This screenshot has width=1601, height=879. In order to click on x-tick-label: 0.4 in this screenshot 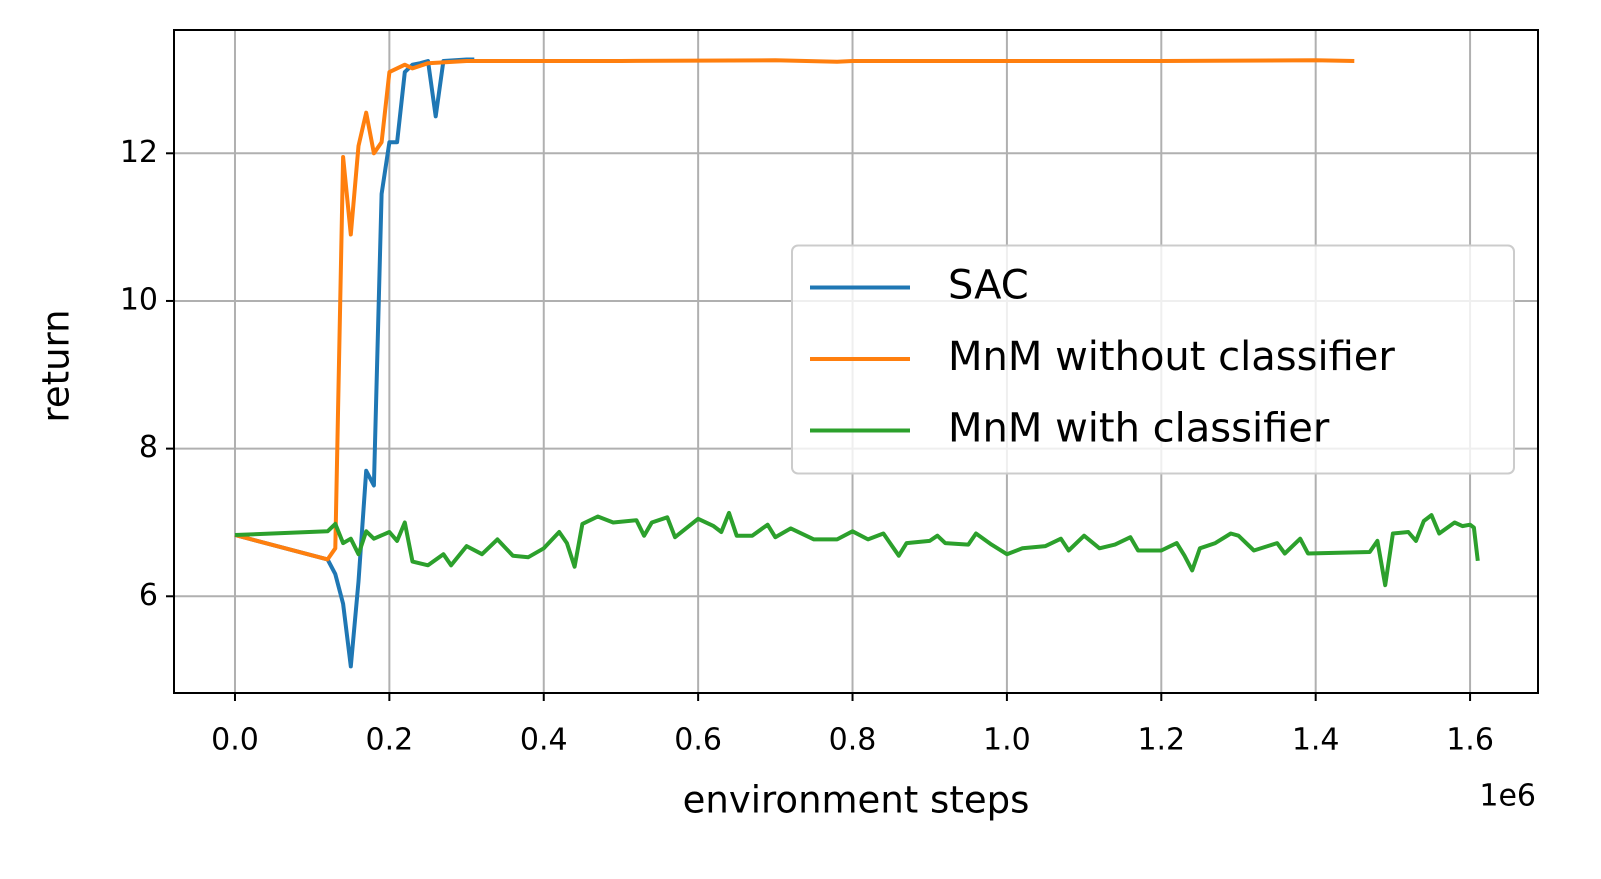, I will do `click(544, 740)`.